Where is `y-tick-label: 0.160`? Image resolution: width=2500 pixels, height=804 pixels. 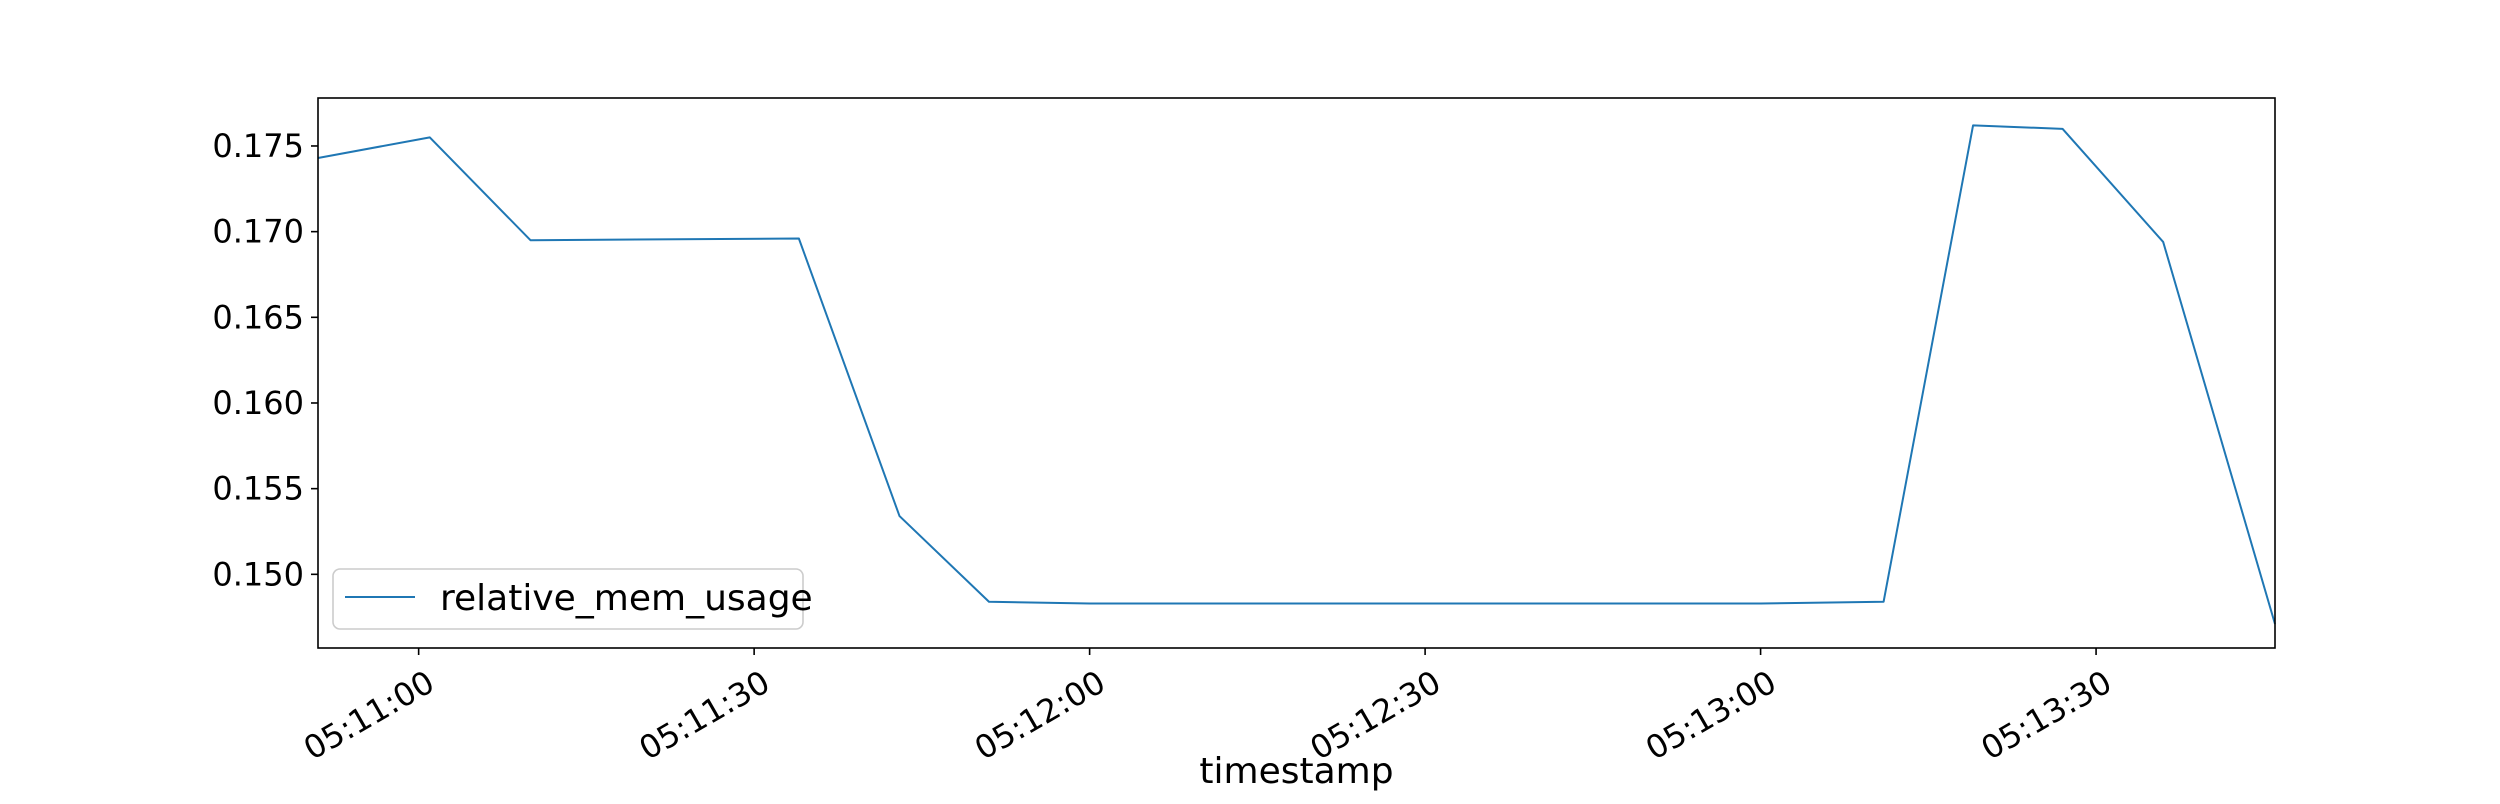 y-tick-label: 0.160 is located at coordinates (258, 403).